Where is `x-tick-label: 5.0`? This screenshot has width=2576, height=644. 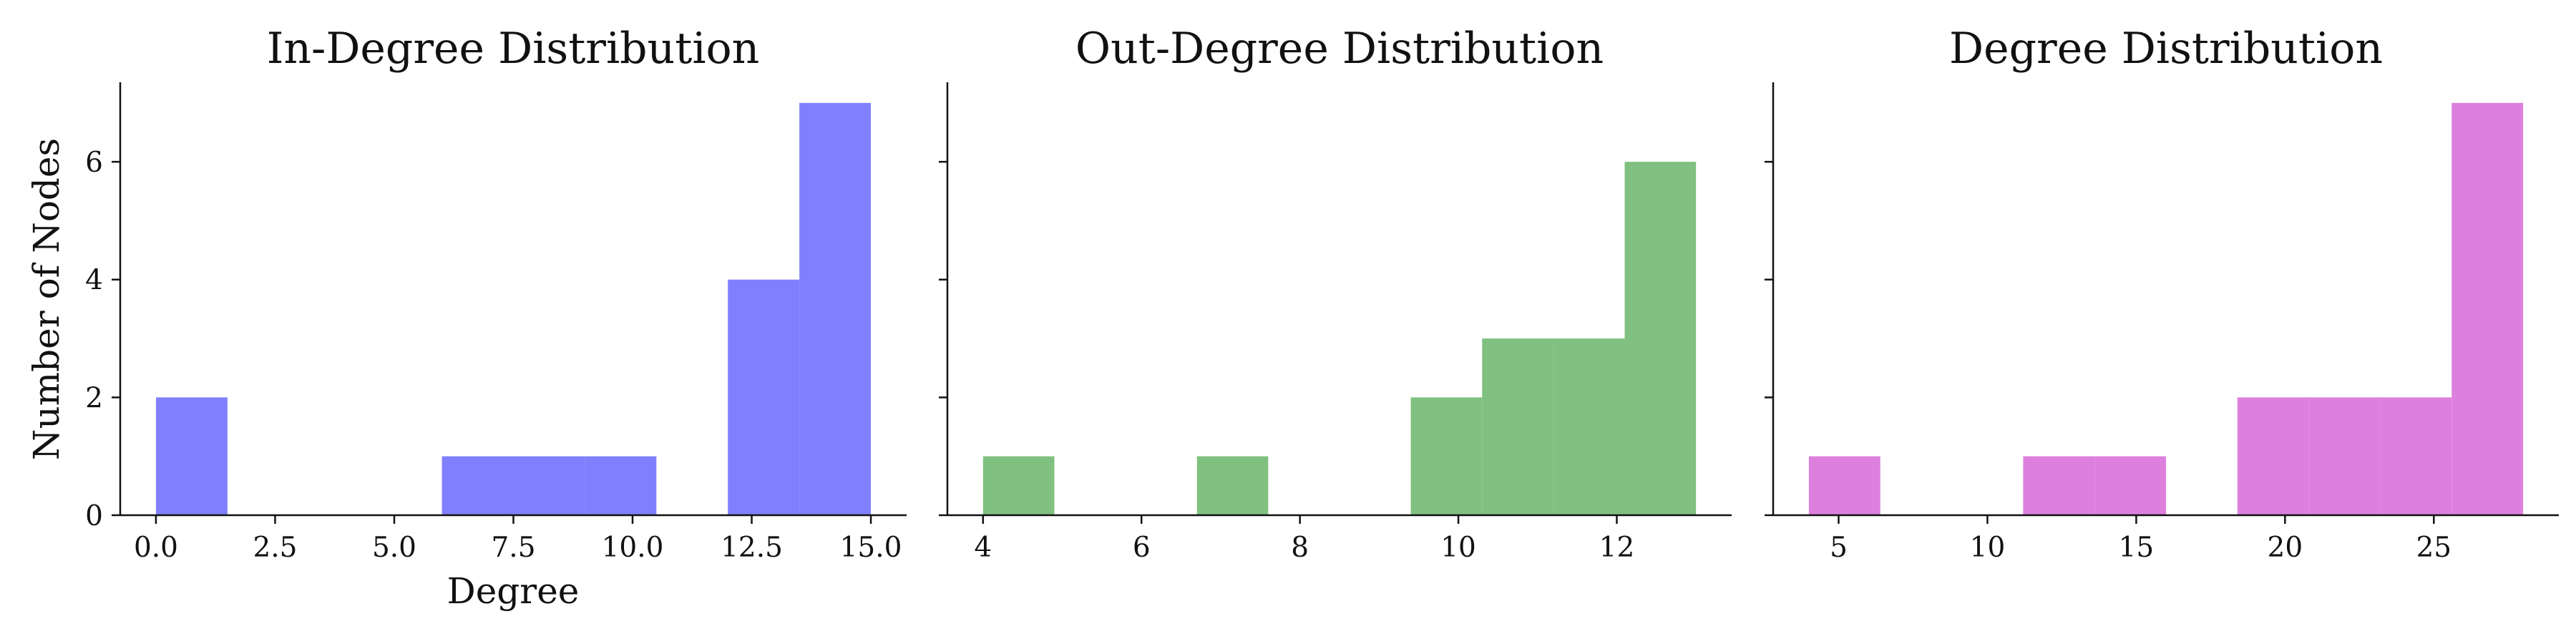
x-tick-label: 5.0 is located at coordinates (394, 548).